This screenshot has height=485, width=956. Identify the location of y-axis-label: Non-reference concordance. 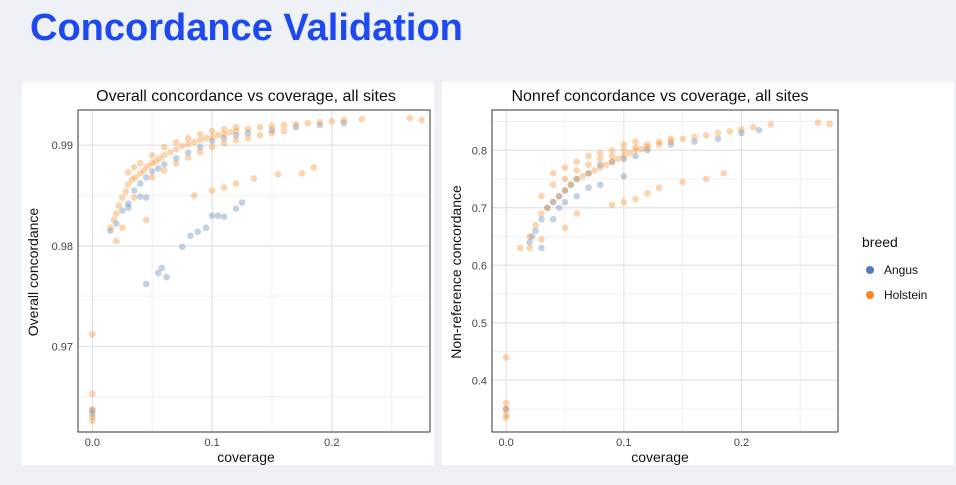
(456, 272).